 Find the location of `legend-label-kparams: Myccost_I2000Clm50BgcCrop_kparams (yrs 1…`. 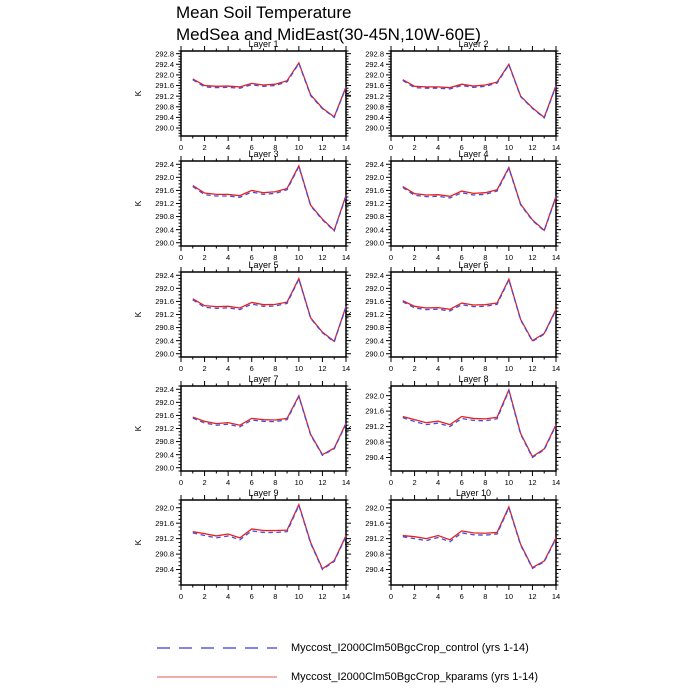

legend-label-kparams: Myccost_I2000Clm50BgcCrop_kparams (yrs 1… is located at coordinates (414, 677).